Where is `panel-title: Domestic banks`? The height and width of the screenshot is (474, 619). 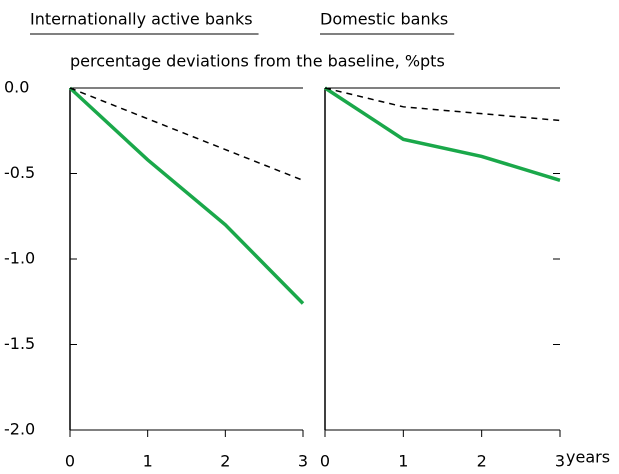 panel-title: Domestic banks is located at coordinates (384, 19).